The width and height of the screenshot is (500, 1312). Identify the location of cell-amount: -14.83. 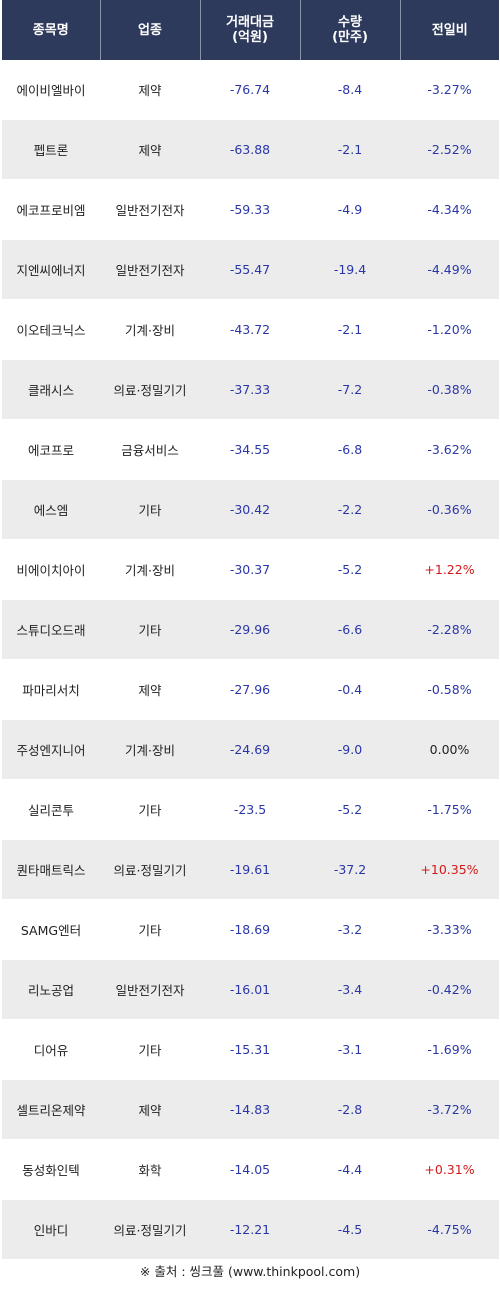
(250, 1109).